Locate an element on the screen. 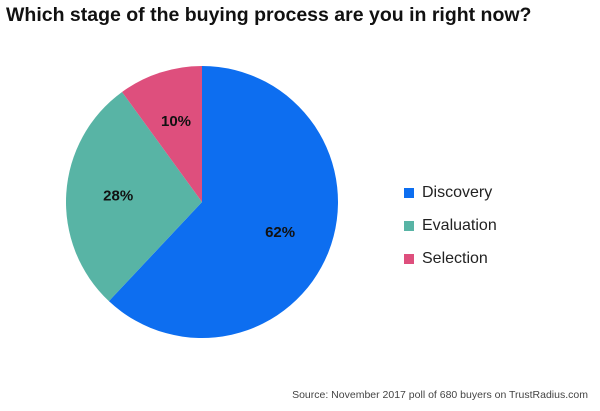 The image size is (600, 411). legend-swatch-discovery is located at coordinates (409, 192).